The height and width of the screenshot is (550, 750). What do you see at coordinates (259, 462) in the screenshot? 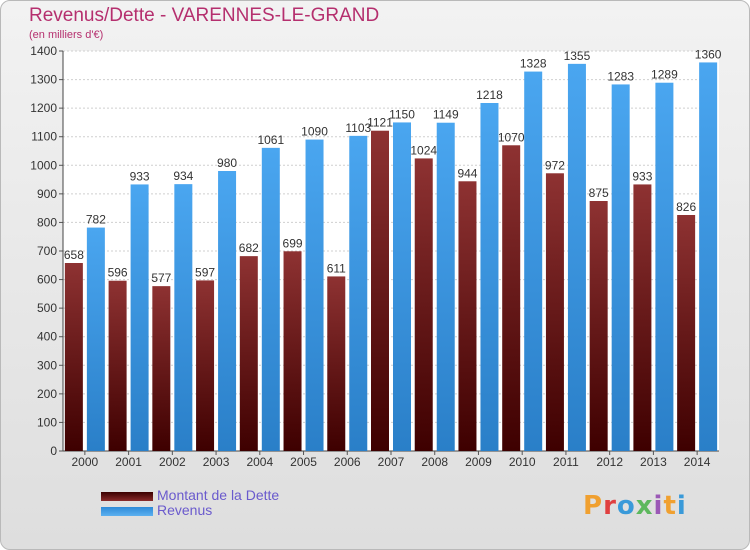
I see `x-tick-label: 2004` at bounding box center [259, 462].